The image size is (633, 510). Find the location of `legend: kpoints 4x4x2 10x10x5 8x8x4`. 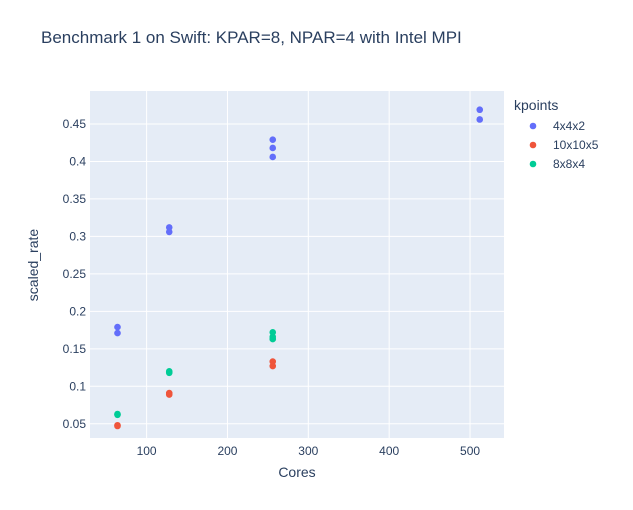

legend: kpoints 4x4x2 10x10x5 8x8x4 is located at coordinates (556, 134).